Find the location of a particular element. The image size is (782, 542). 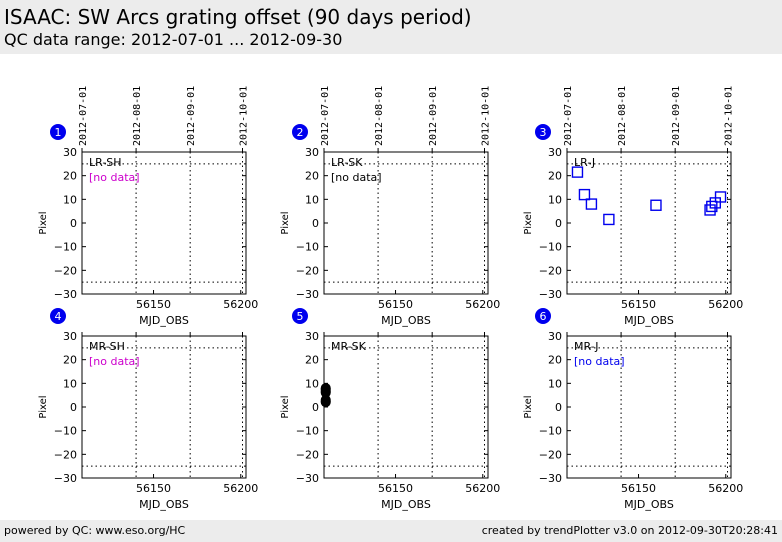

panel-badge-number: 3 is located at coordinates (543, 132).